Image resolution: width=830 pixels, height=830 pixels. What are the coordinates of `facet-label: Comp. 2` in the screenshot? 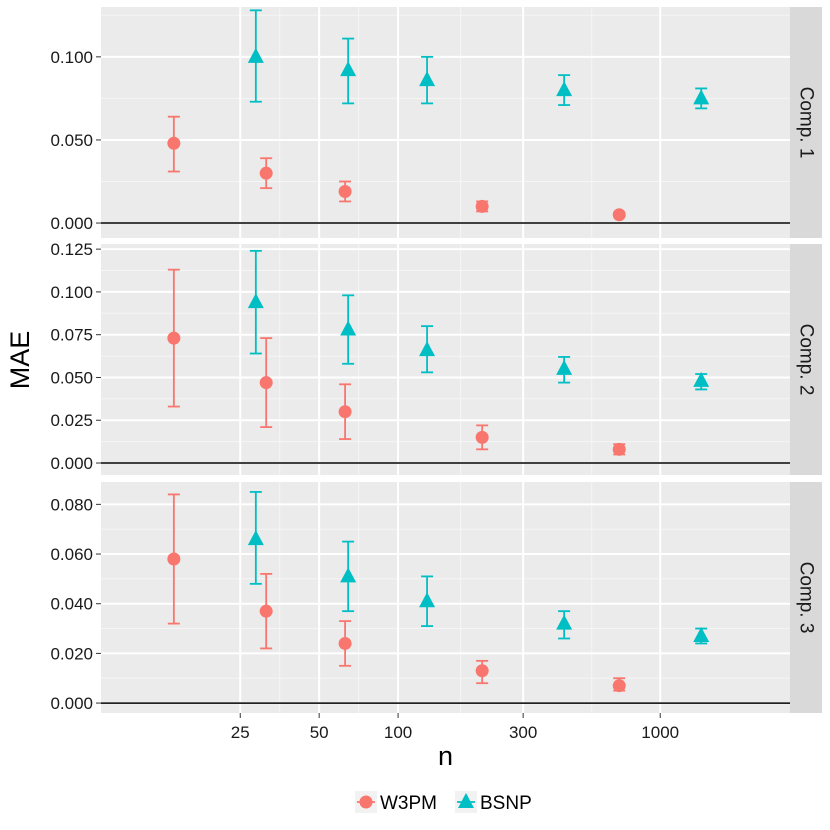 It's located at (806, 360).